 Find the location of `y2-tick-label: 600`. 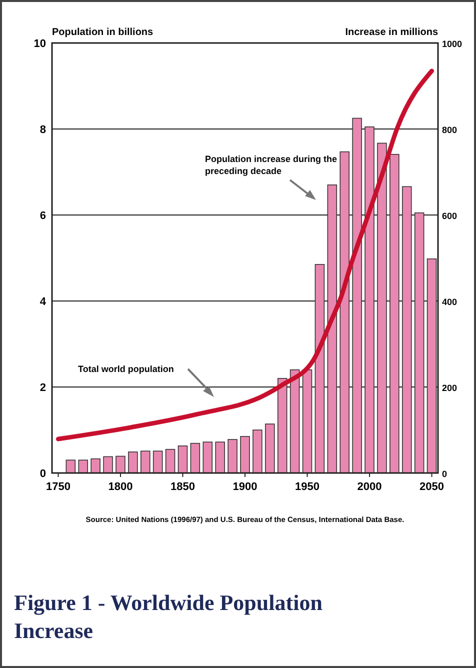

y2-tick-label: 600 is located at coordinates (450, 216).